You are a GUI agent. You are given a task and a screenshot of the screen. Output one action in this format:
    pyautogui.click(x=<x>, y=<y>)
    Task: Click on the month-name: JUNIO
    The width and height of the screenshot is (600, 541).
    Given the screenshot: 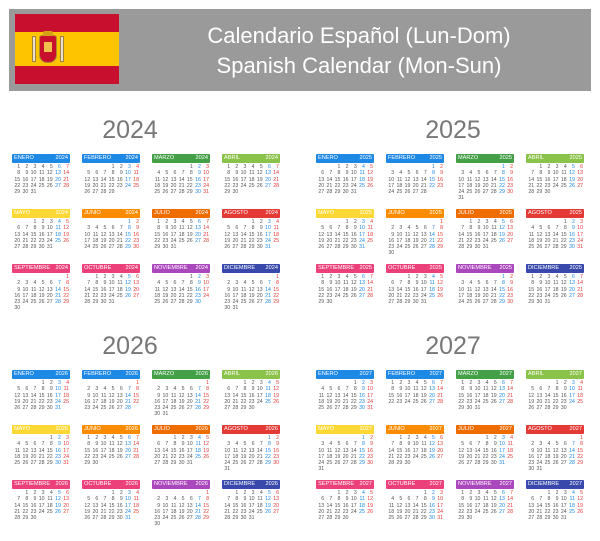 What is the action you would take?
    pyautogui.click(x=92, y=429)
    